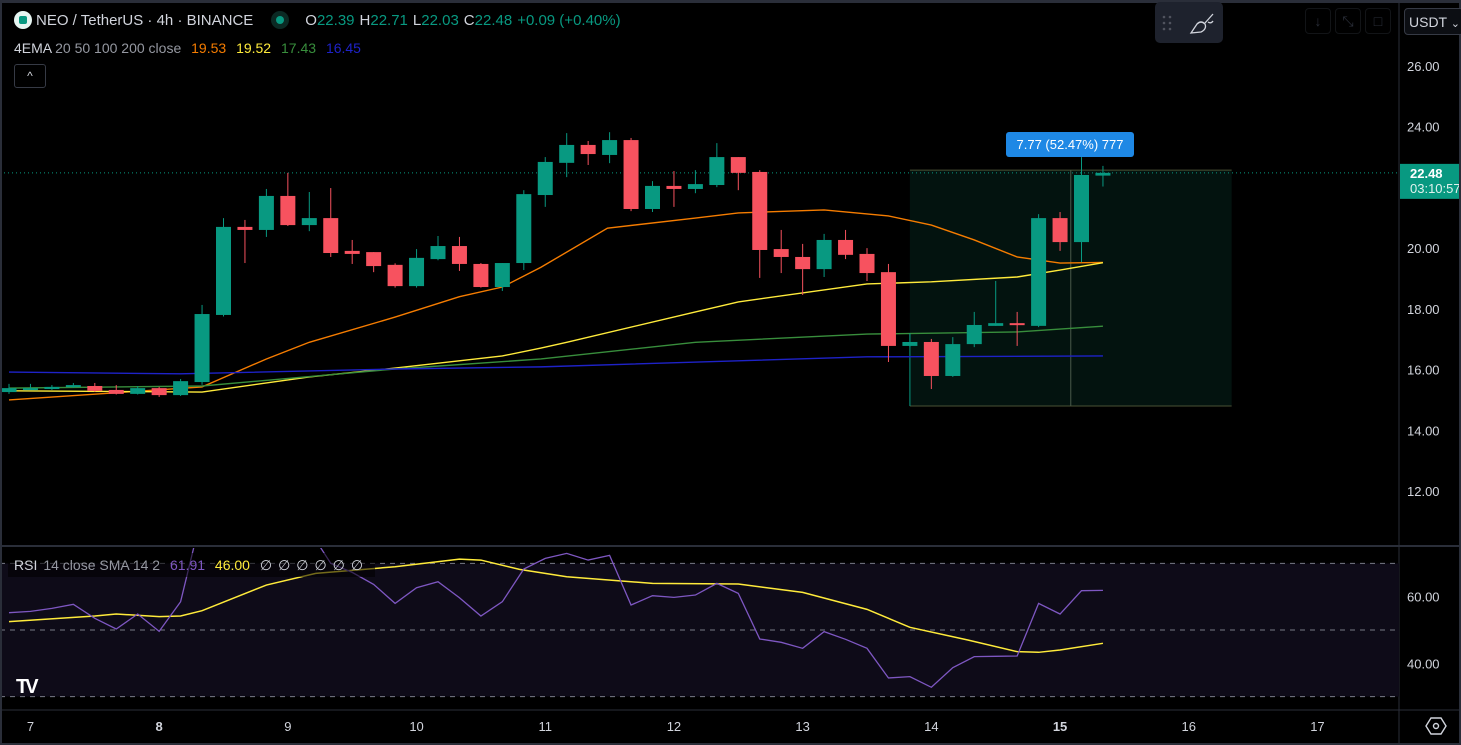 This screenshot has height=745, width=1461. What do you see at coordinates (280, 20) in the screenshot?
I see `market-status-icon` at bounding box center [280, 20].